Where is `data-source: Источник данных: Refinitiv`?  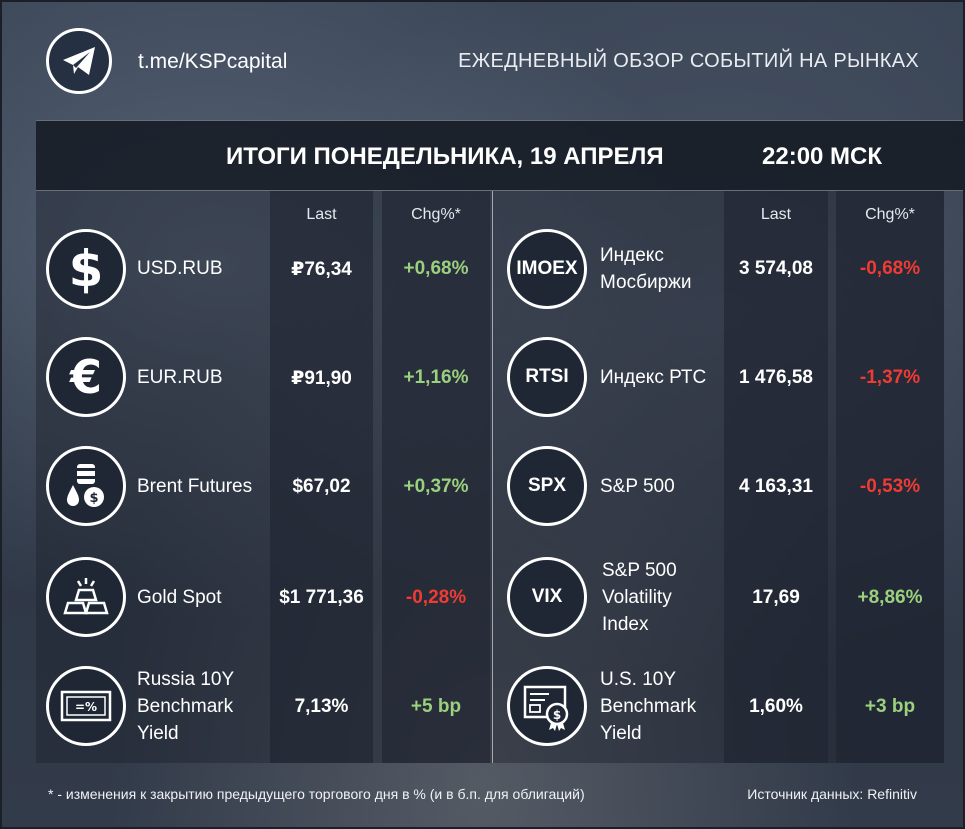 data-source: Источник данных: Refinitiv is located at coordinates (832, 794).